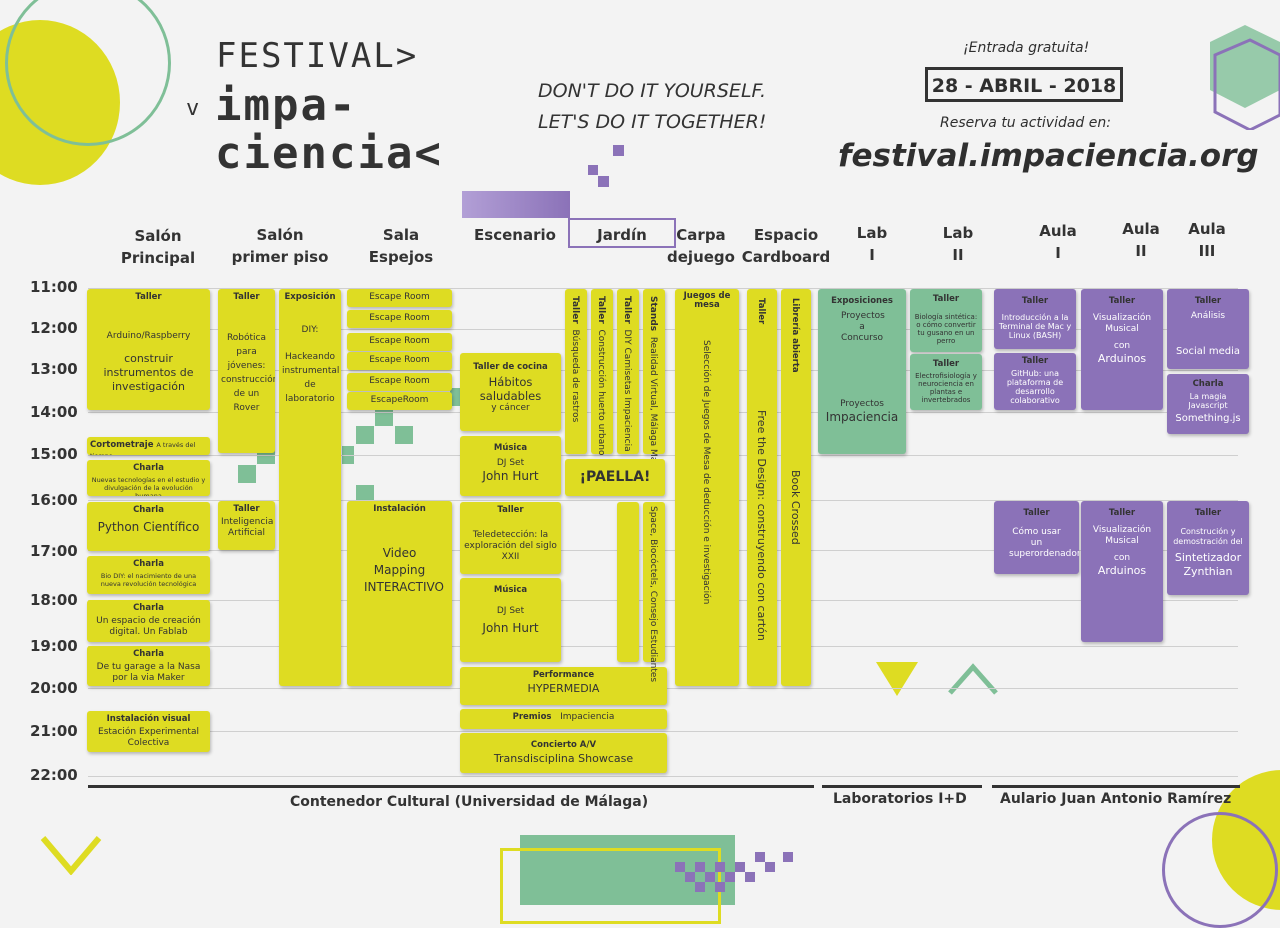 The image size is (1280, 928). What do you see at coordinates (317, 56) in the screenshot?
I see `logo-line-1: FESTIVAL>` at bounding box center [317, 56].